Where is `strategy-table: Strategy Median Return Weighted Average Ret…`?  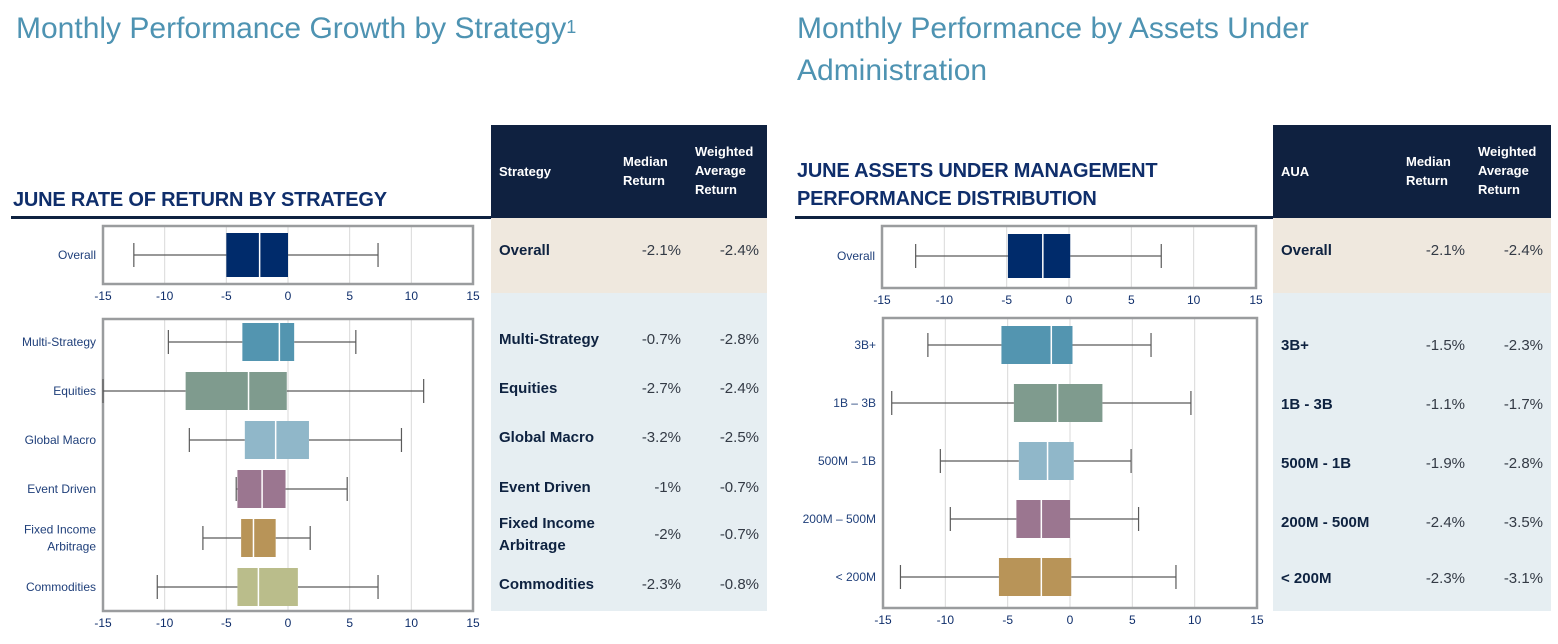
strategy-table: Strategy Median Return Weighted Average Ret… is located at coordinates (629, 368).